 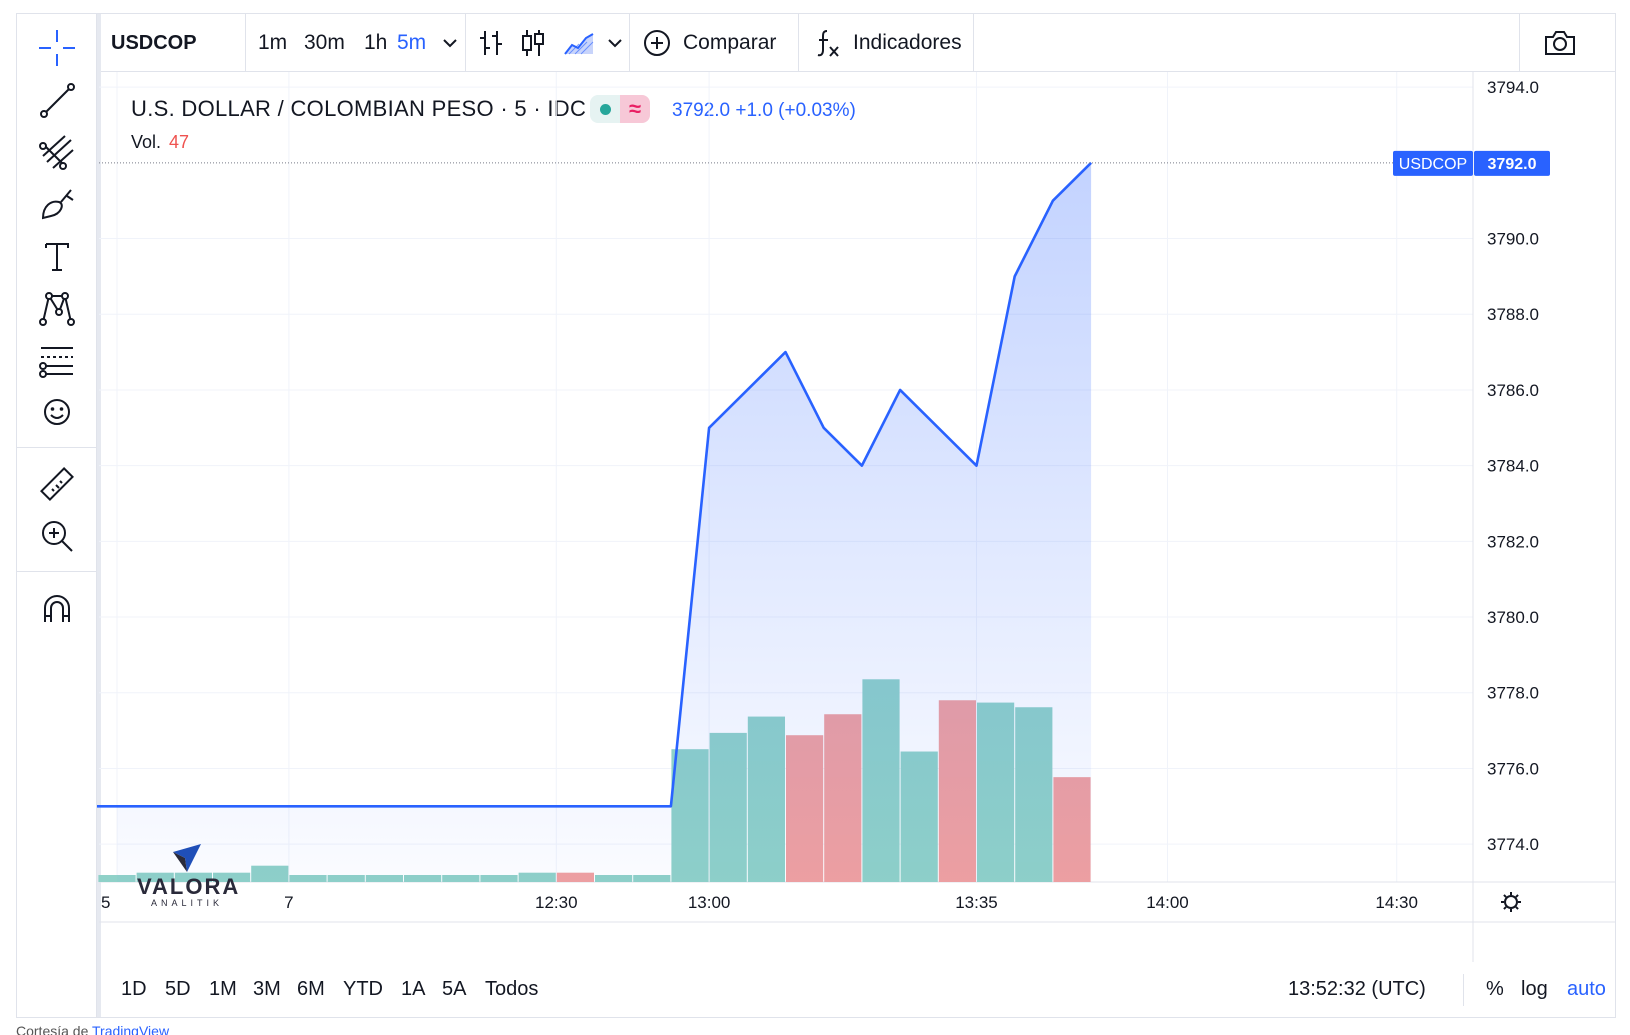 I want to click on area-chart-icon, so click(x=579, y=43).